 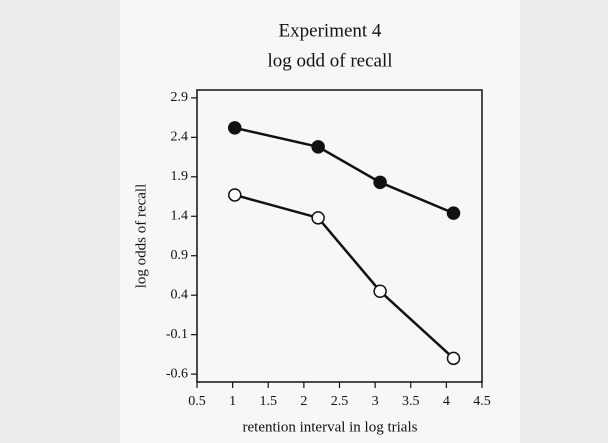 What do you see at coordinates (141, 236) in the screenshot?
I see `y-axis-label: log odds of recall` at bounding box center [141, 236].